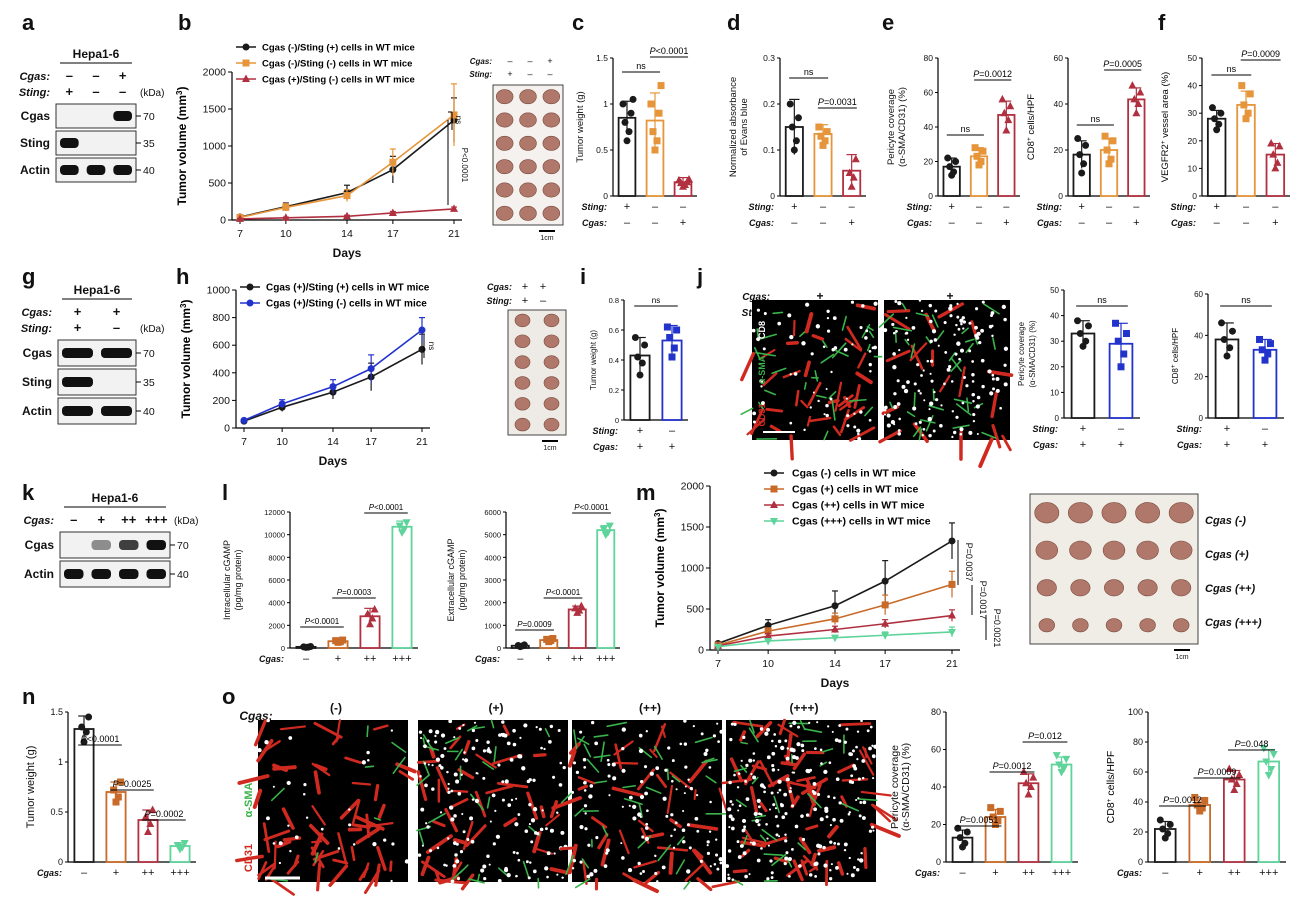 This screenshot has width=1306, height=902. Describe the element at coordinates (249, 858) in the screenshot. I see `channel-label: CD31` at that location.